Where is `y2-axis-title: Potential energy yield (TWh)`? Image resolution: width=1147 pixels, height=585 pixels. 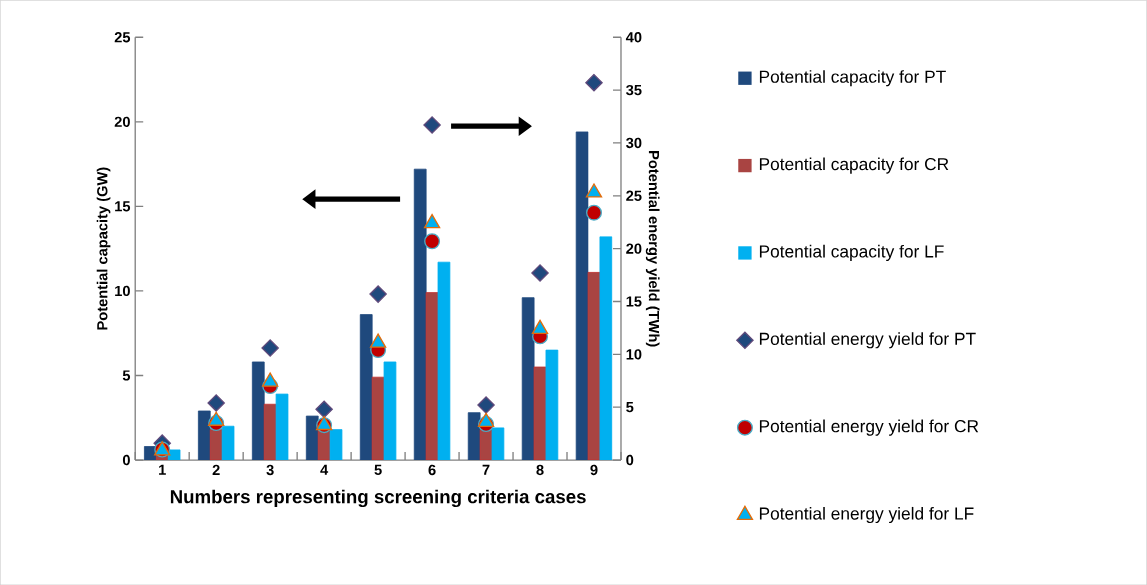
y2-axis-title: Potential energy yield (TWh) is located at coordinates (652, 248).